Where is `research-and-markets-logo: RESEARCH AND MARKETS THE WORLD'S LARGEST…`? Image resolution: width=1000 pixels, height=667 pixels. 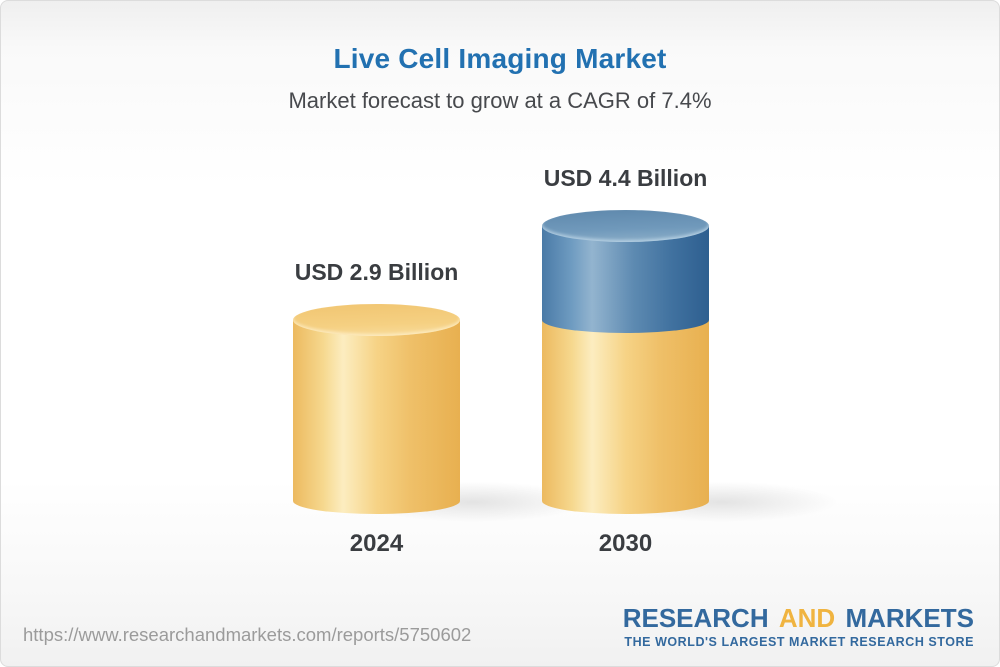 research-and-markets-logo: RESEARCH AND MARKETS THE WORLD'S LARGEST… is located at coordinates (798, 626).